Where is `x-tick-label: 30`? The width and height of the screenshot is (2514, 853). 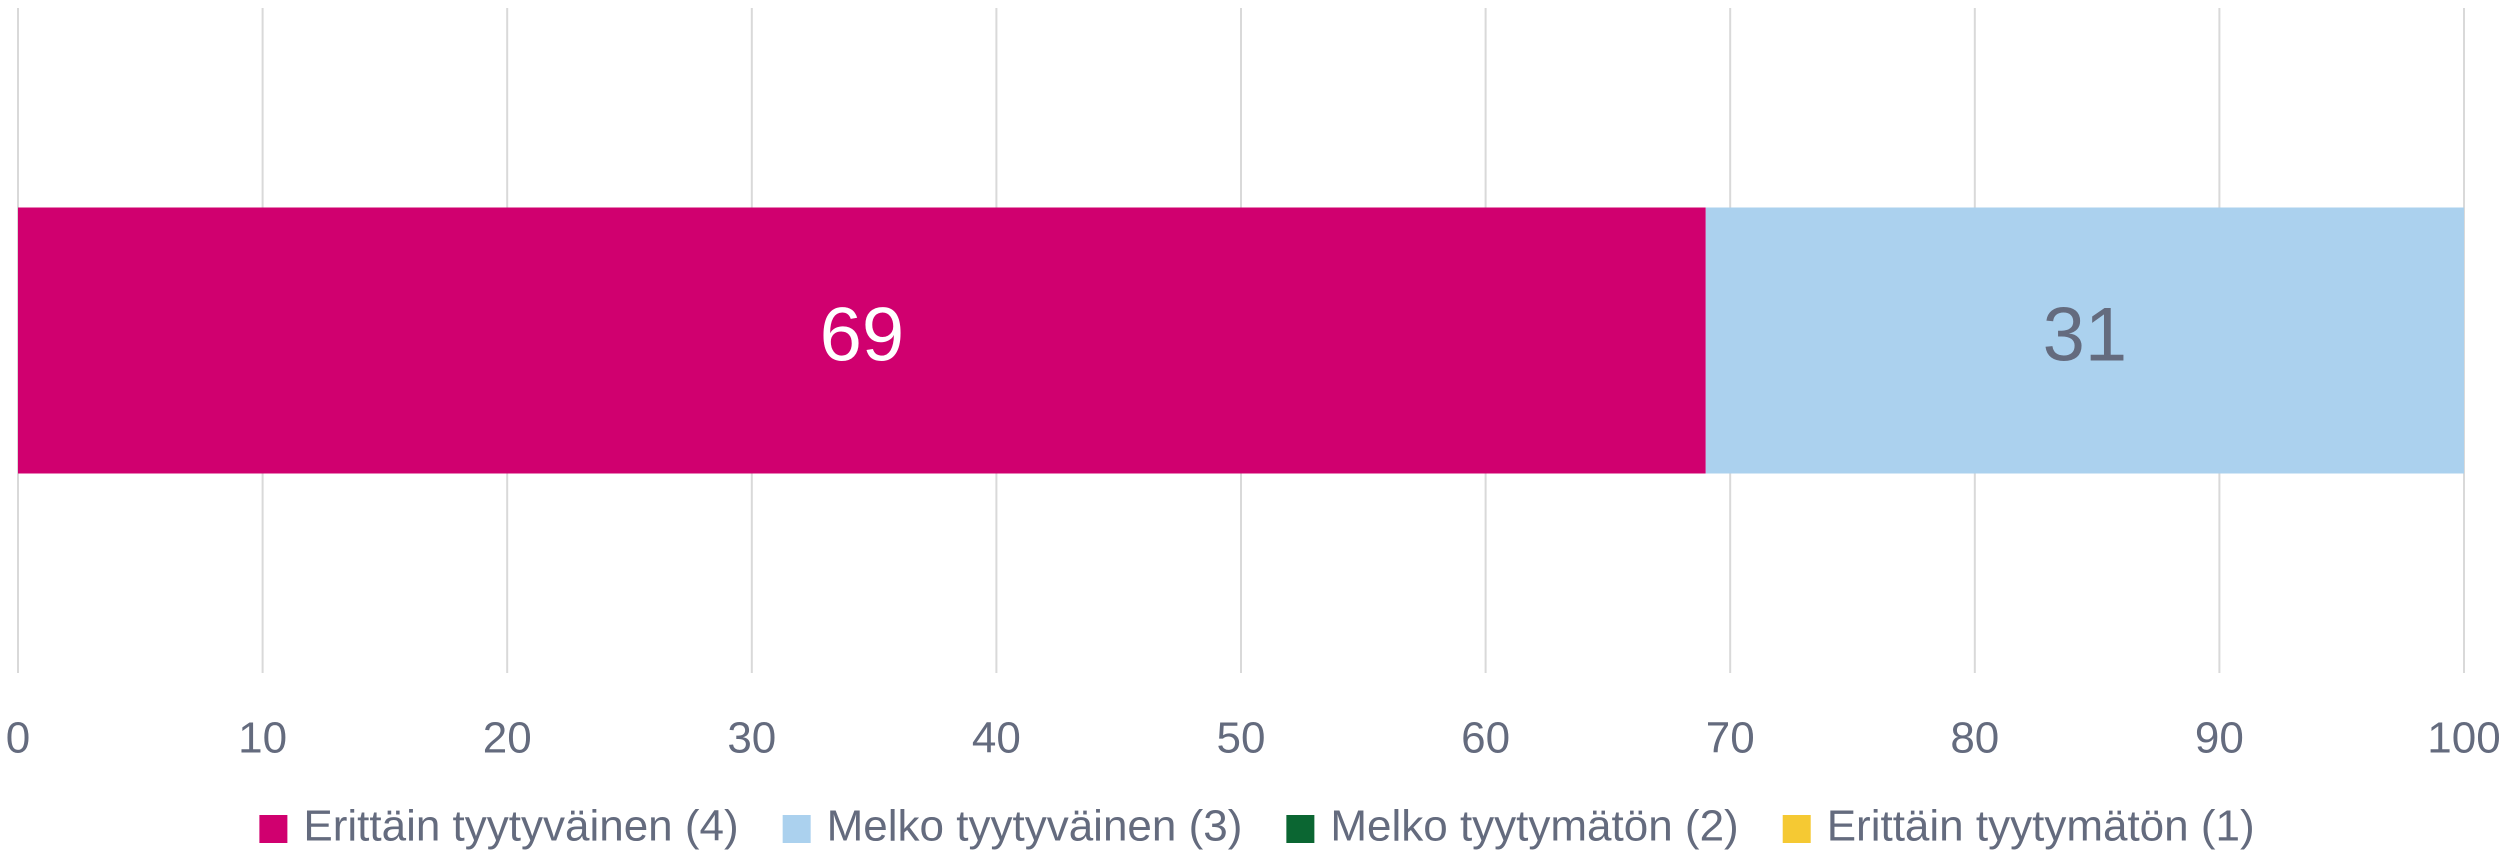 x-tick-label: 30 is located at coordinates (751, 738).